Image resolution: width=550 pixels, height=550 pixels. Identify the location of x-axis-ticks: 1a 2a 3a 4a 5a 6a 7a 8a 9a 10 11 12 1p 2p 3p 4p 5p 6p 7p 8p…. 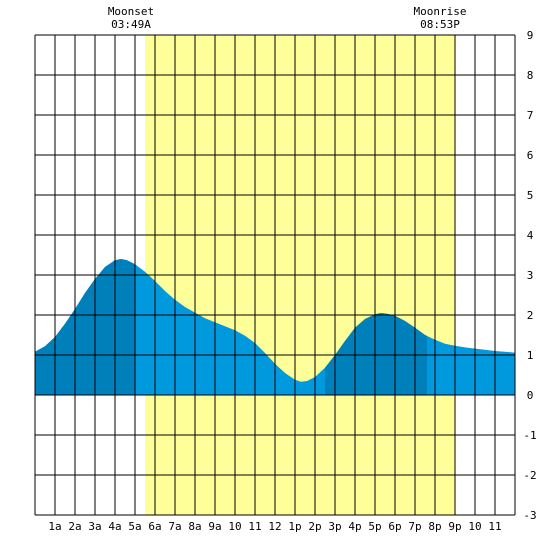
(274, 526).